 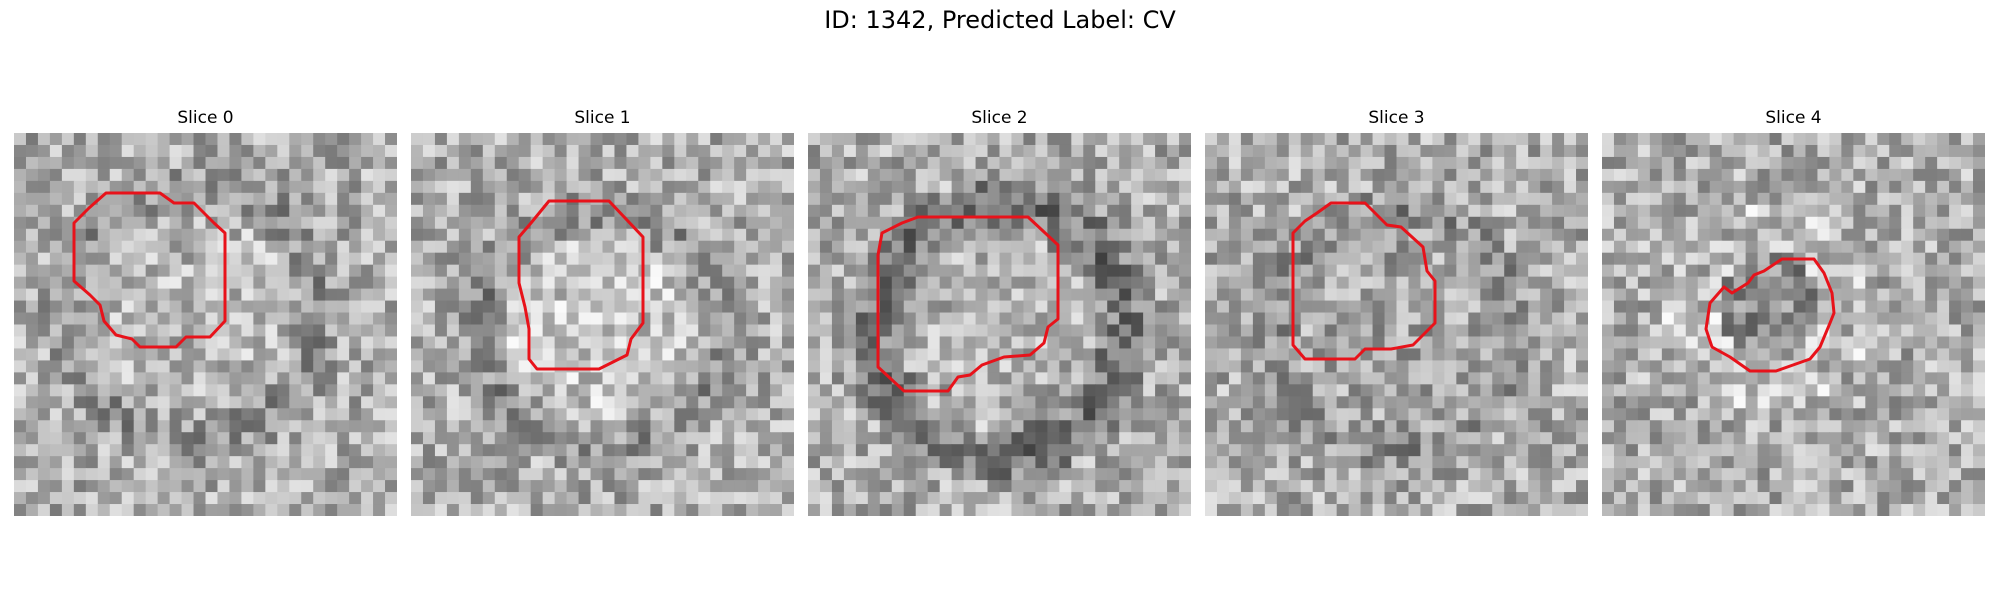 What do you see at coordinates (1396, 118) in the screenshot?
I see `slice-3-title: Slice 3` at bounding box center [1396, 118].